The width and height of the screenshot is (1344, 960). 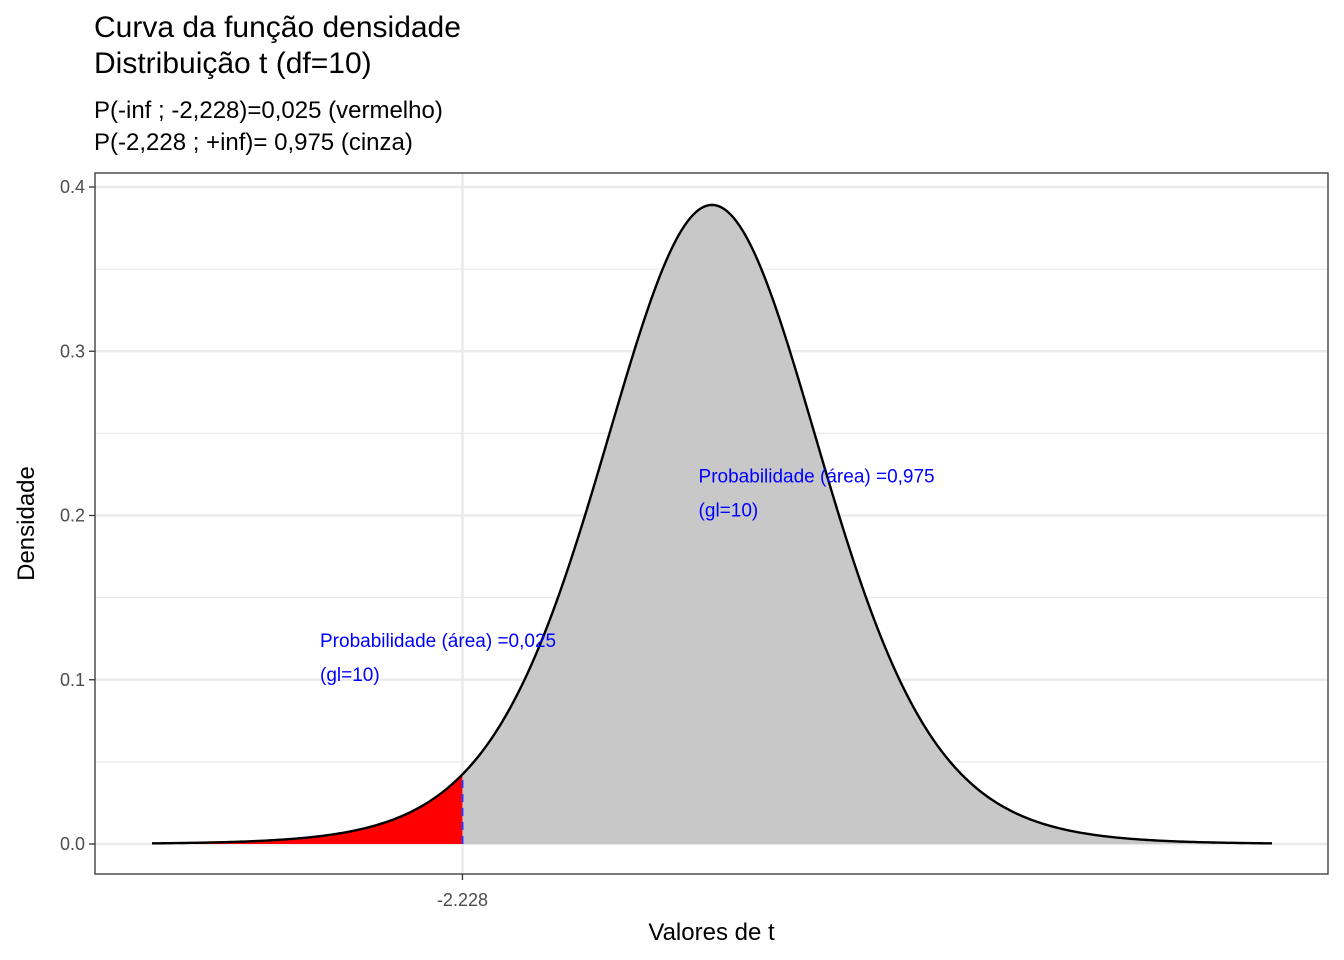 What do you see at coordinates (72, 187) in the screenshot?
I see `y-tick-label: 0.4` at bounding box center [72, 187].